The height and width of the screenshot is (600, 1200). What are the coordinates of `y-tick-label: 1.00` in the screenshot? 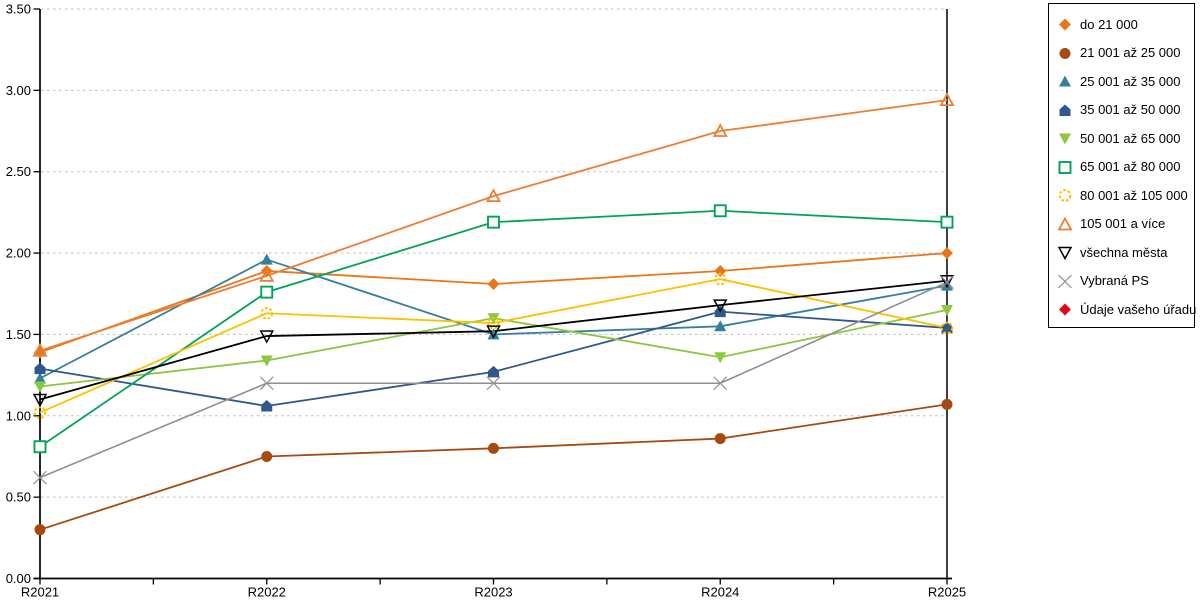 It's located at (18, 415).